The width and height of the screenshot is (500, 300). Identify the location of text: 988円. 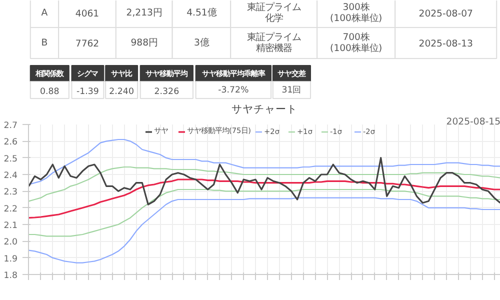
(144, 43).